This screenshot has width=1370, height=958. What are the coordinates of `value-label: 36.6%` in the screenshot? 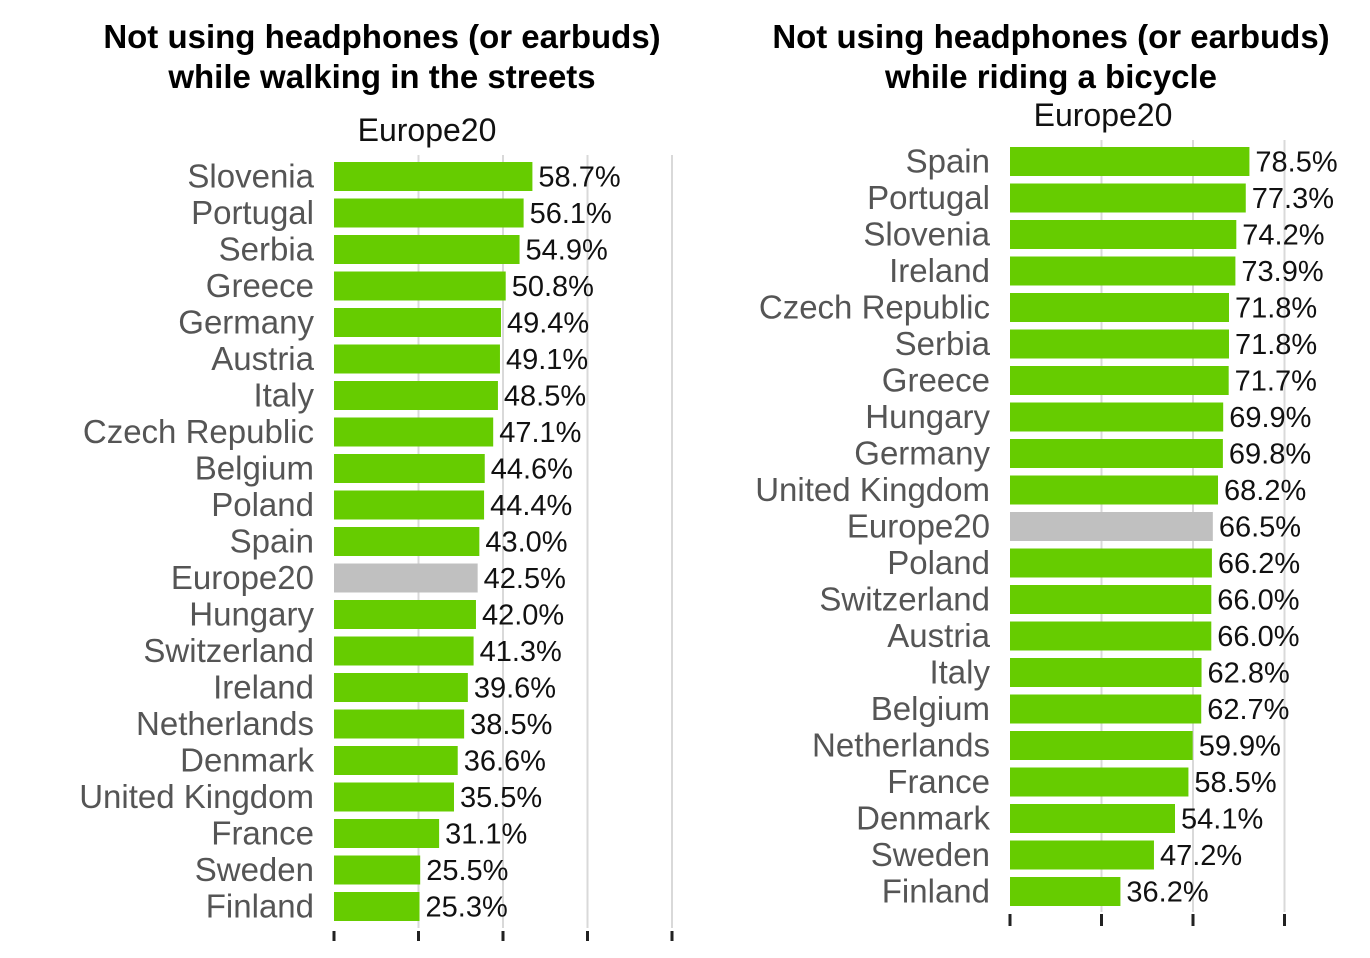 It's located at (505, 762).